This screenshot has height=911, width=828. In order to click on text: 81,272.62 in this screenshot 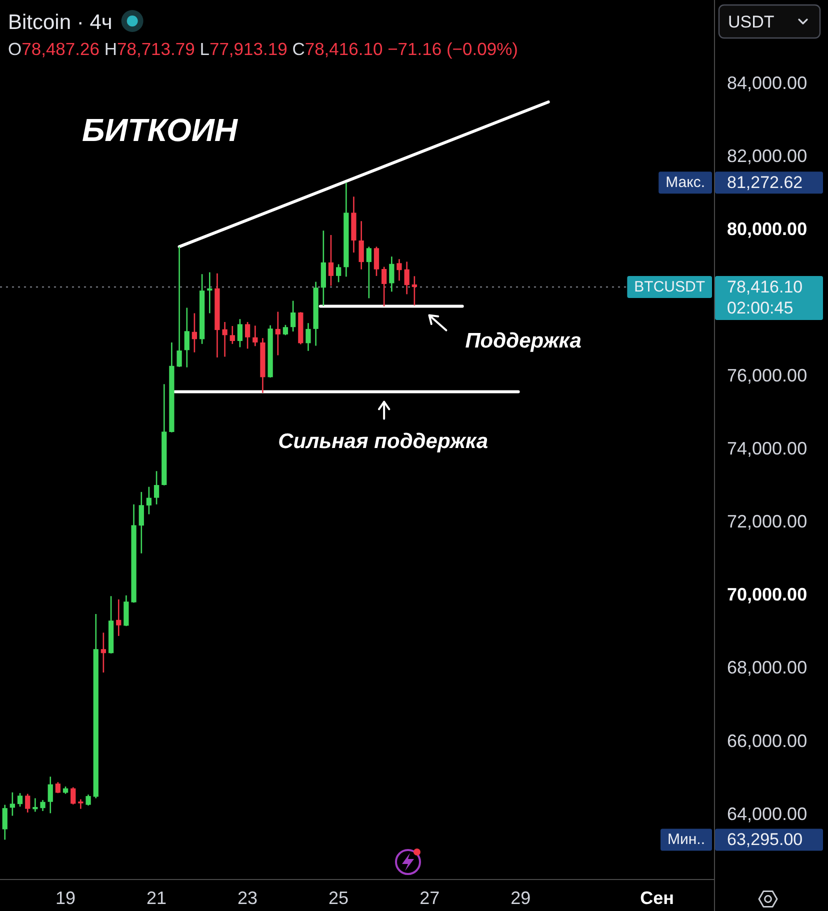, I will do `click(765, 182)`.